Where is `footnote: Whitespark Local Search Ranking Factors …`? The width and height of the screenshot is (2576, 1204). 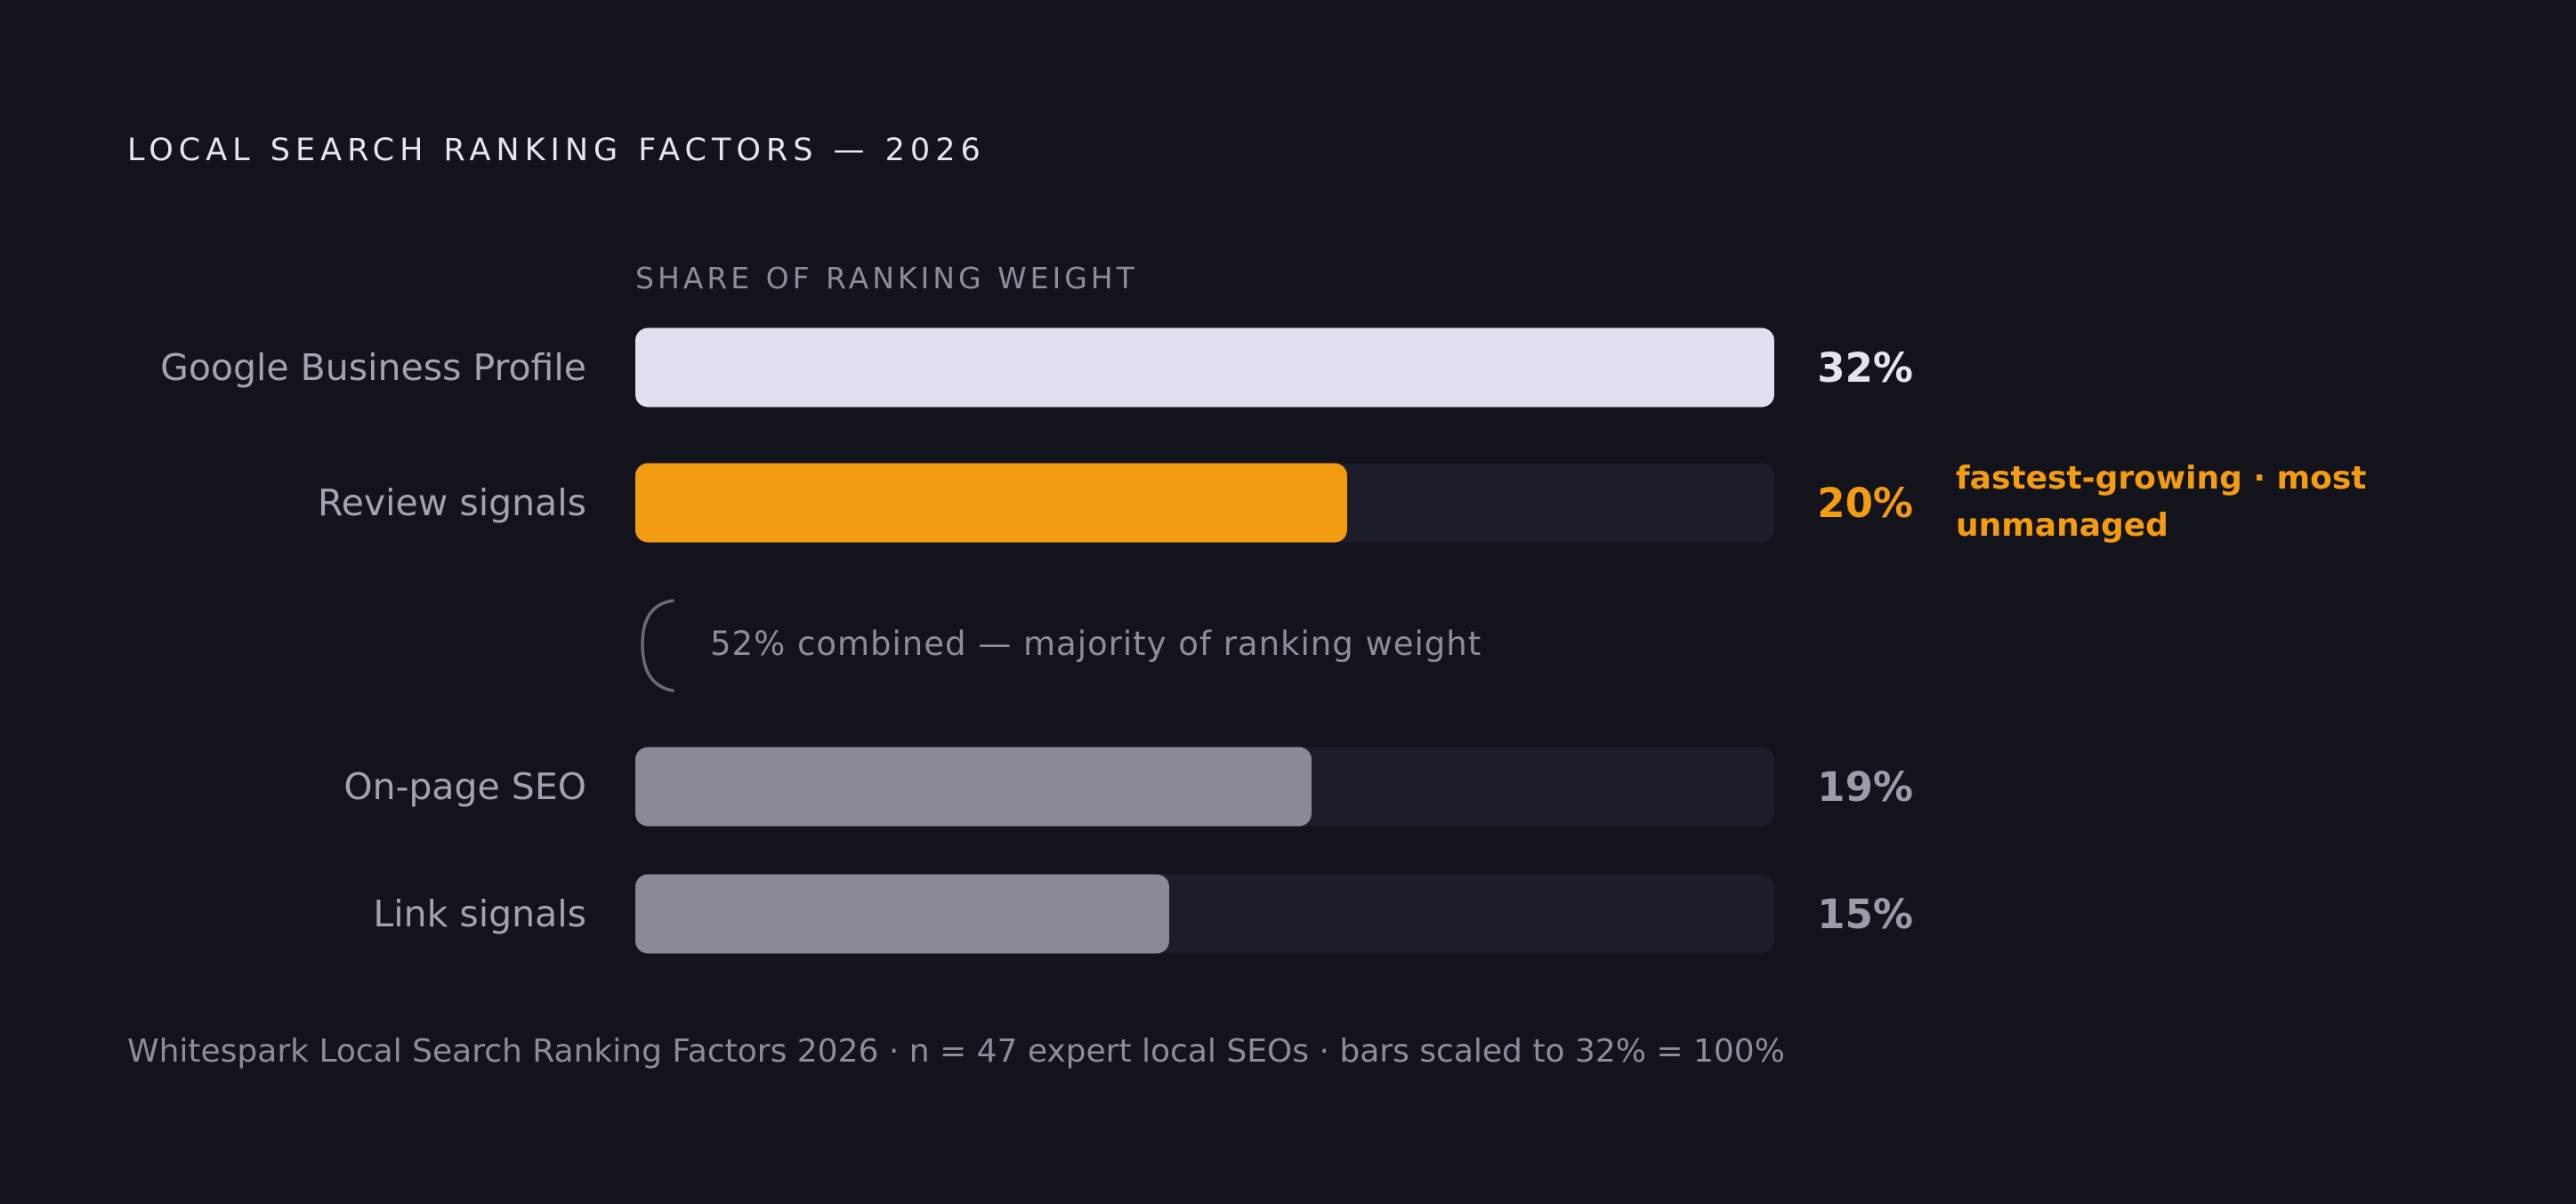 footnote: Whitespark Local Search Ranking Factors … is located at coordinates (956, 1052).